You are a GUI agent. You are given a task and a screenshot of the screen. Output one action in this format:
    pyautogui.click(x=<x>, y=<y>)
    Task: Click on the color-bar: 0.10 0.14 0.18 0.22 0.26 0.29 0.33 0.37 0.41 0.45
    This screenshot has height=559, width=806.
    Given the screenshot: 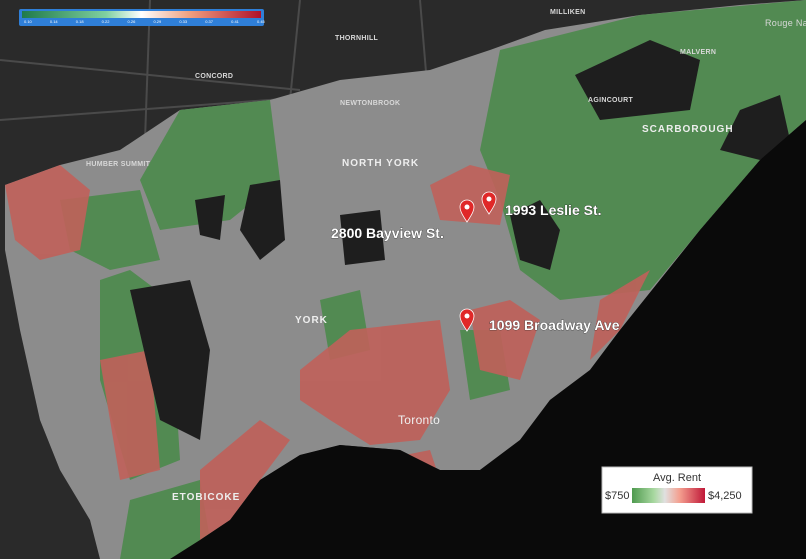 What is the action you would take?
    pyautogui.click(x=142, y=17)
    